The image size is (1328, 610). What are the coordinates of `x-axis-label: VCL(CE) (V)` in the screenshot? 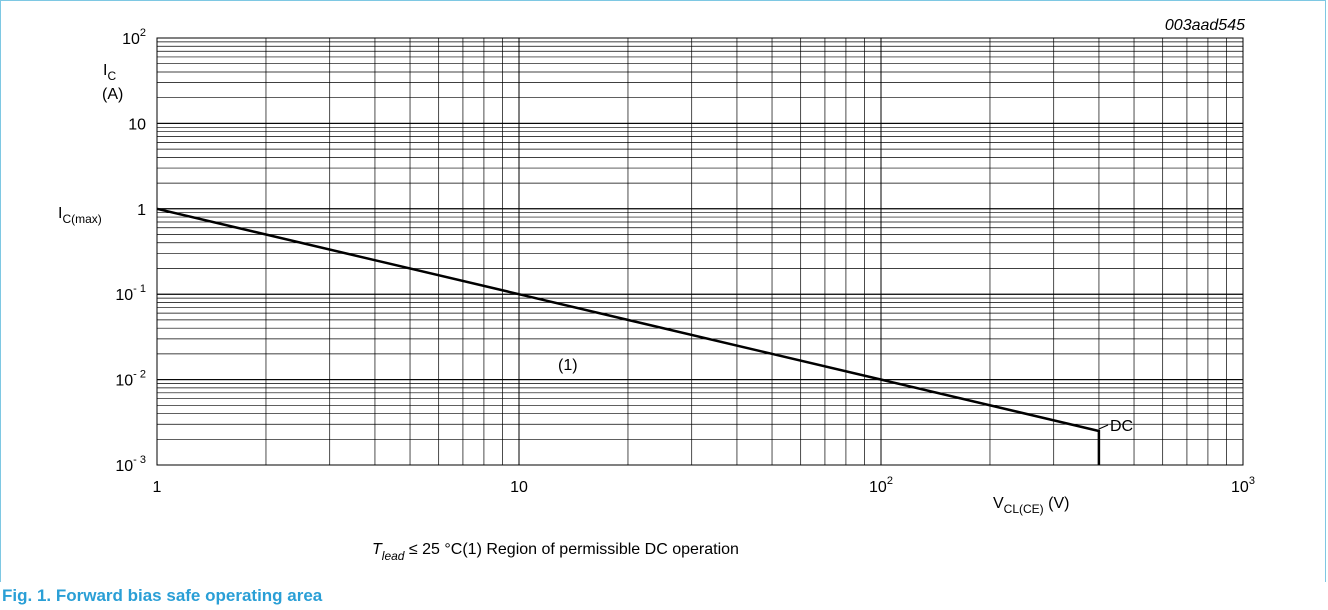 It's located at (1031, 505).